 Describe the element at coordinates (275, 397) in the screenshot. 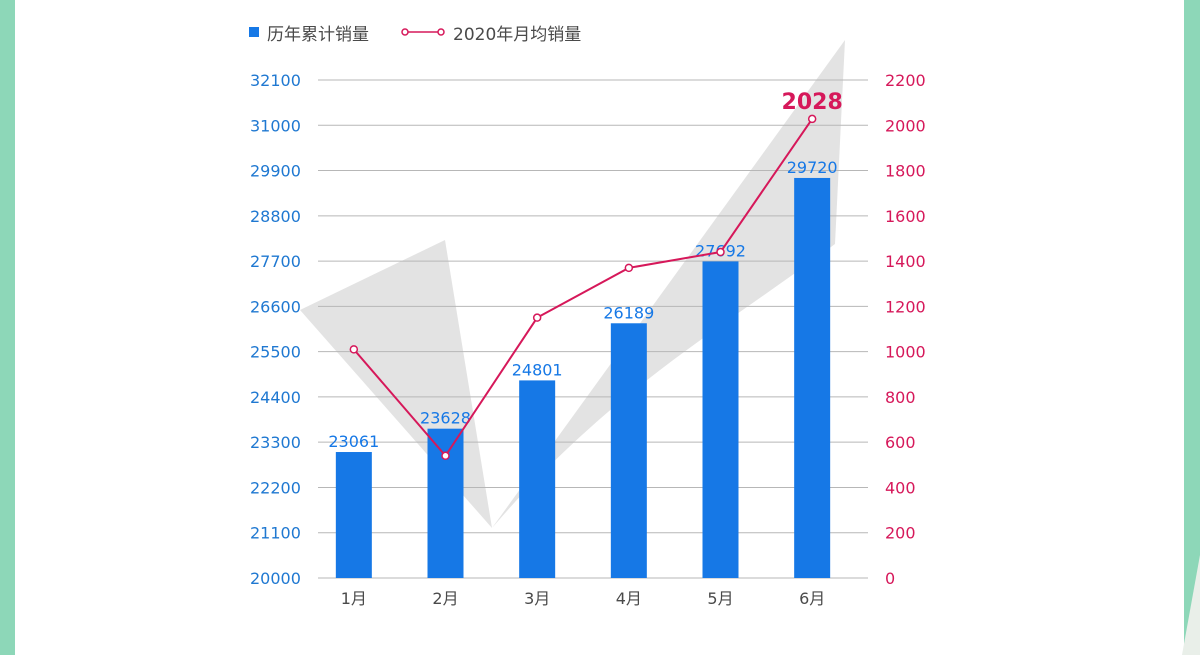

I see `left-axis-tick-label: 24400` at that location.